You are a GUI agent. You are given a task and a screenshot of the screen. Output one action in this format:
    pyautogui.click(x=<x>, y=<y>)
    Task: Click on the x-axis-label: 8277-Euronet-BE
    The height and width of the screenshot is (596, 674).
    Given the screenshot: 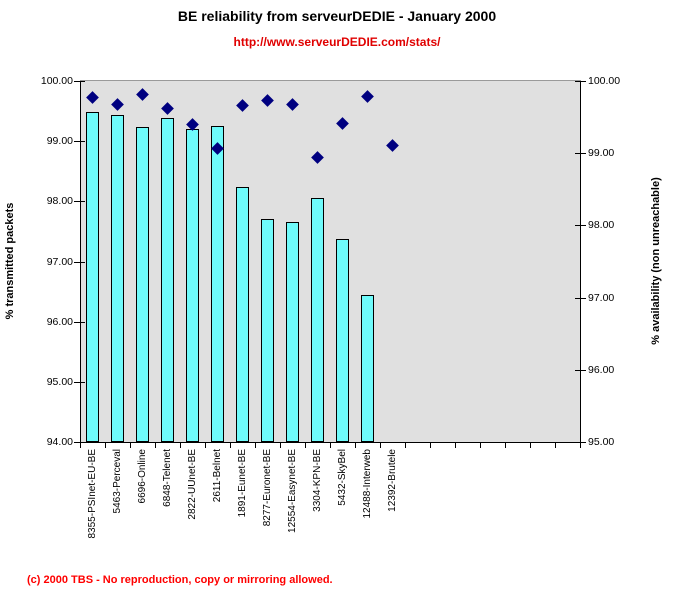 What is the action you would take?
    pyautogui.click(x=267, y=488)
    